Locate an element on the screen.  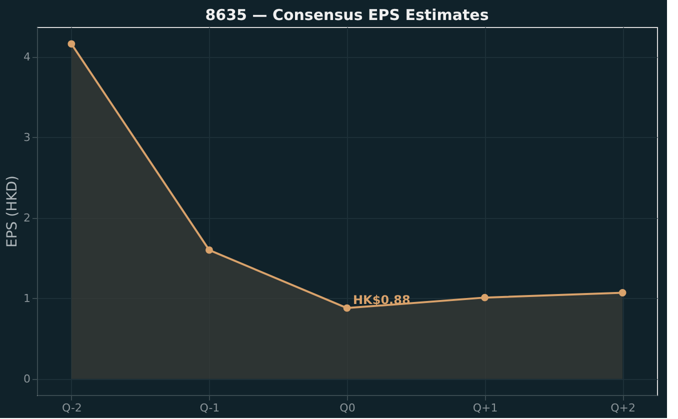
y-tick-label: 1 is located at coordinates (27, 298).